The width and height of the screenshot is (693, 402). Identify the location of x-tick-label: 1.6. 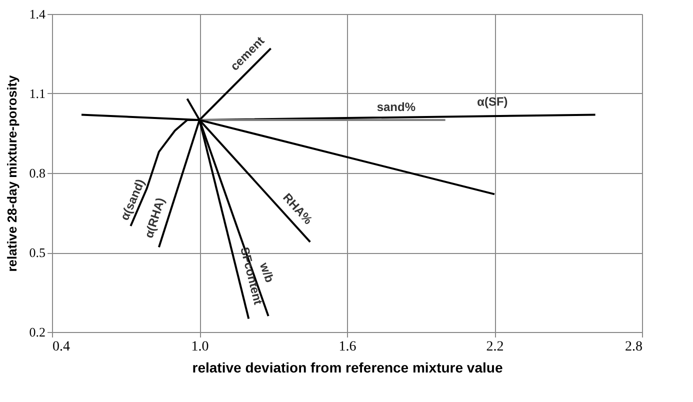
(347, 347).